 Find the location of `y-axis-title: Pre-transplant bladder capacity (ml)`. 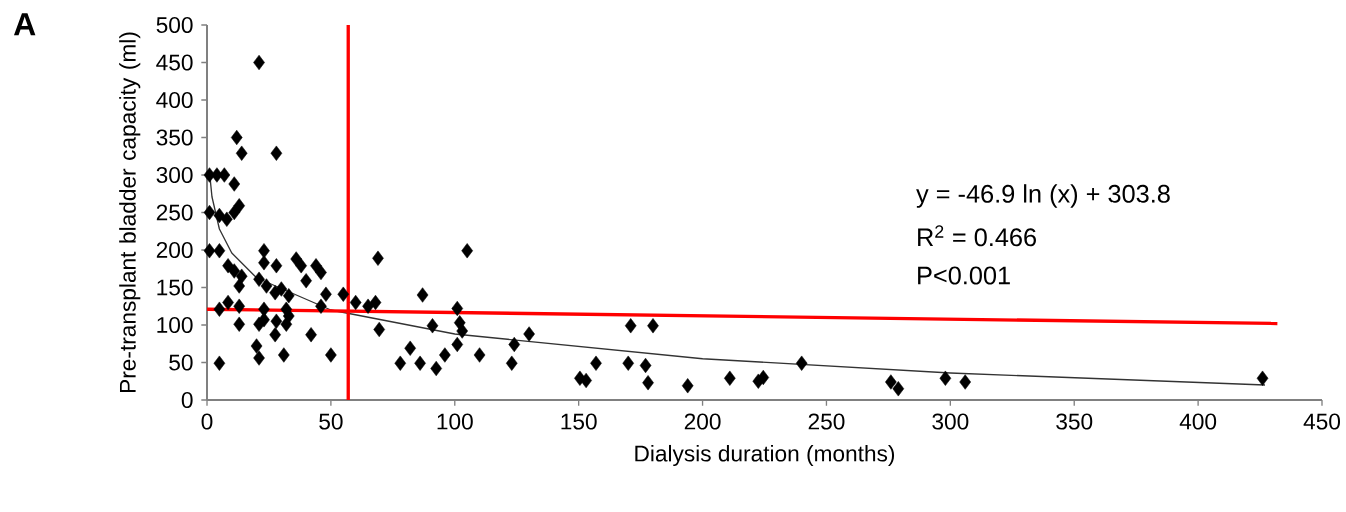

y-axis-title: Pre-transplant bladder capacity (ml) is located at coordinates (130, 212).